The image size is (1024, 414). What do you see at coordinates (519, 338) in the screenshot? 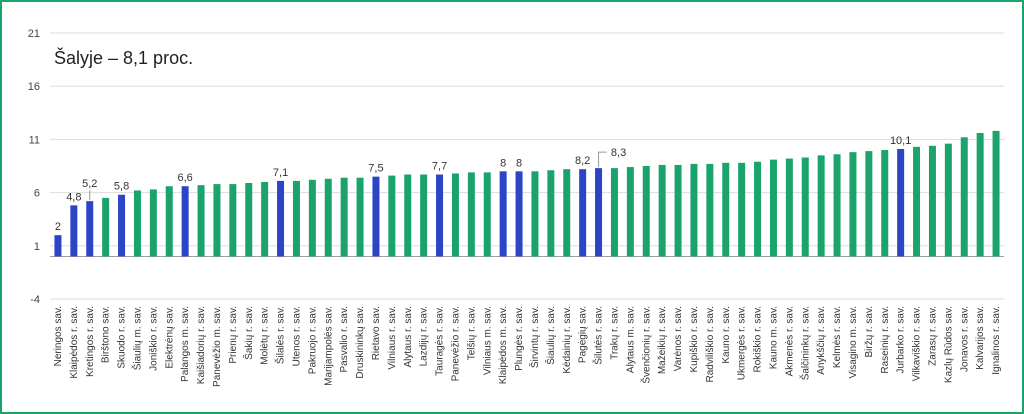
I see `x-tick-label: Plungės r. sav.` at bounding box center [519, 338].